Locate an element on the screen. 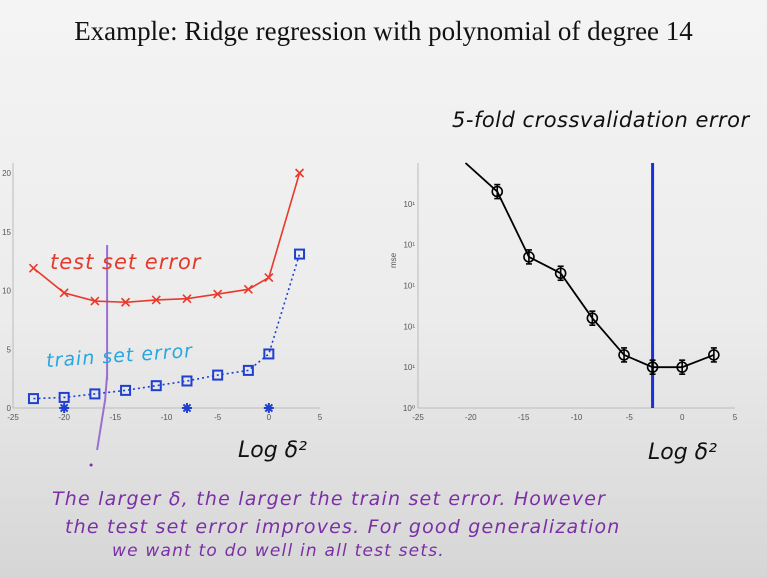 This screenshot has height=577, width=767. note-line-3: we want to do well in all test sets. is located at coordinates (278, 551).